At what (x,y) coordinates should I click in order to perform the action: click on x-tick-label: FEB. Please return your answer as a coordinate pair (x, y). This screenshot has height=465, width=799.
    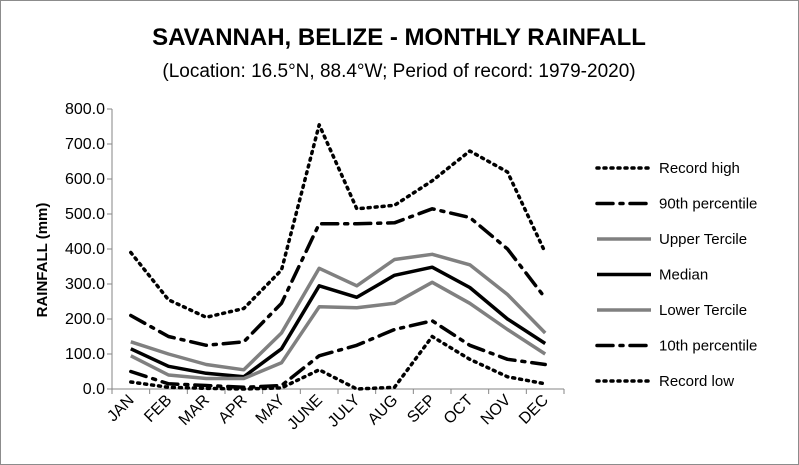
    Looking at the image, I should click on (158, 409).